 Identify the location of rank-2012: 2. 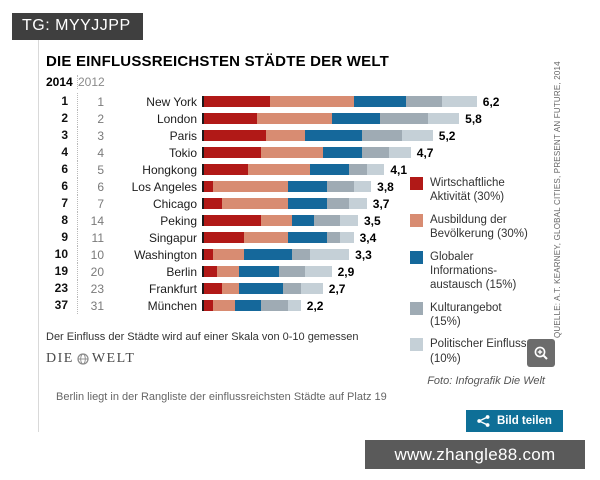
(100, 118).